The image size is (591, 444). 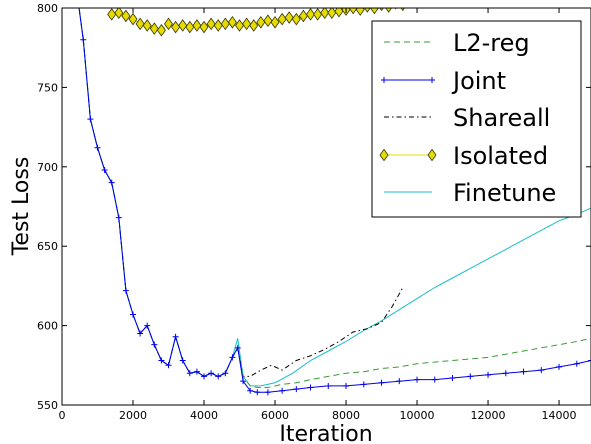 I want to click on y-tick-label: 800, so click(x=47, y=8).